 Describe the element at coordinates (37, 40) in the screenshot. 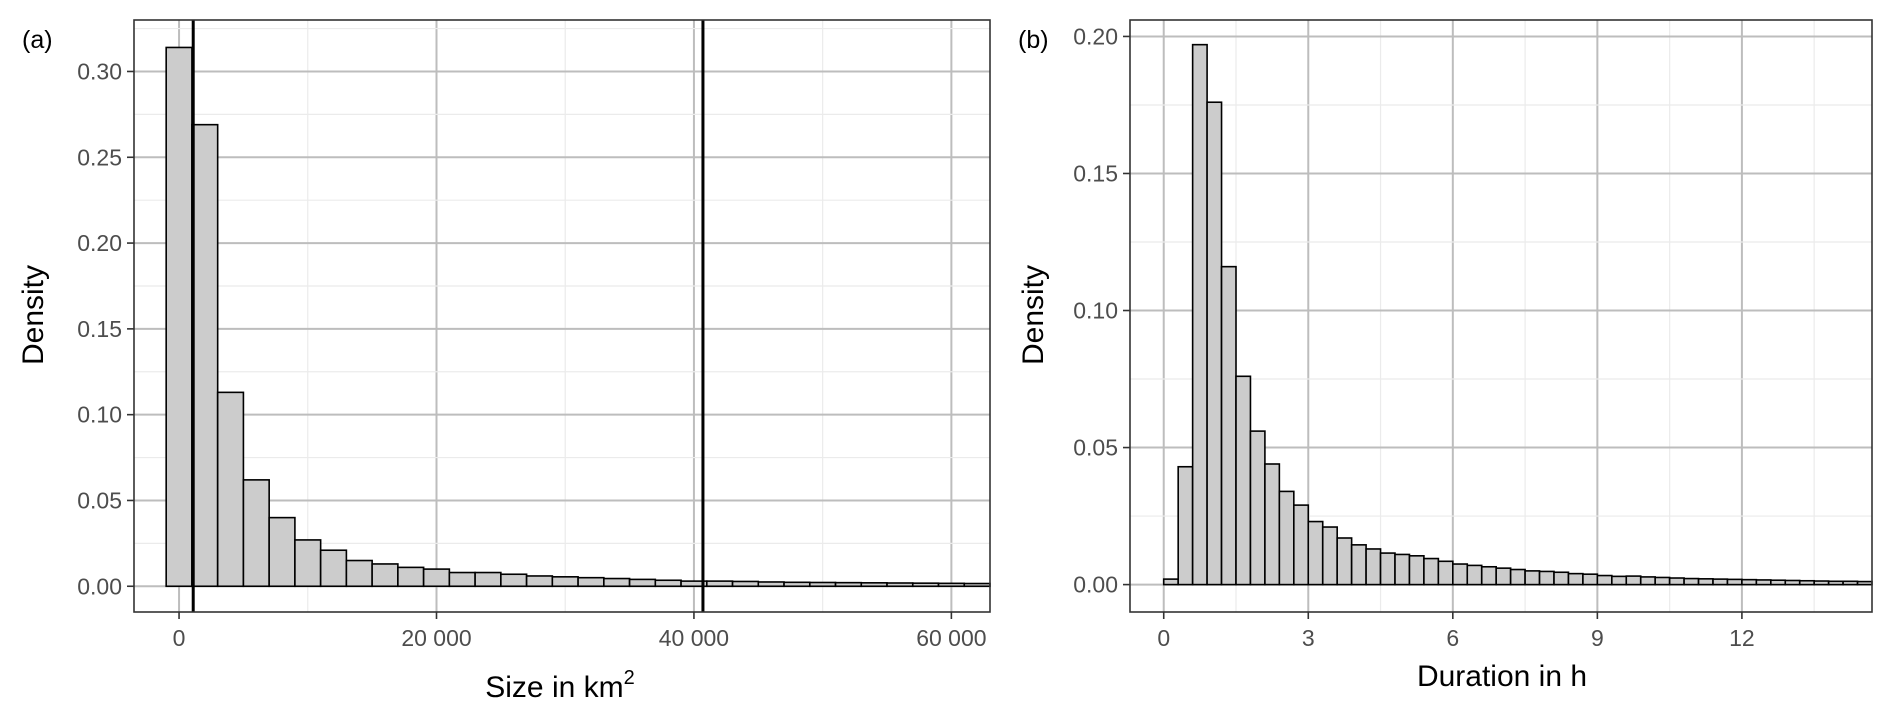

I see `panel-a-tag: (a)` at that location.